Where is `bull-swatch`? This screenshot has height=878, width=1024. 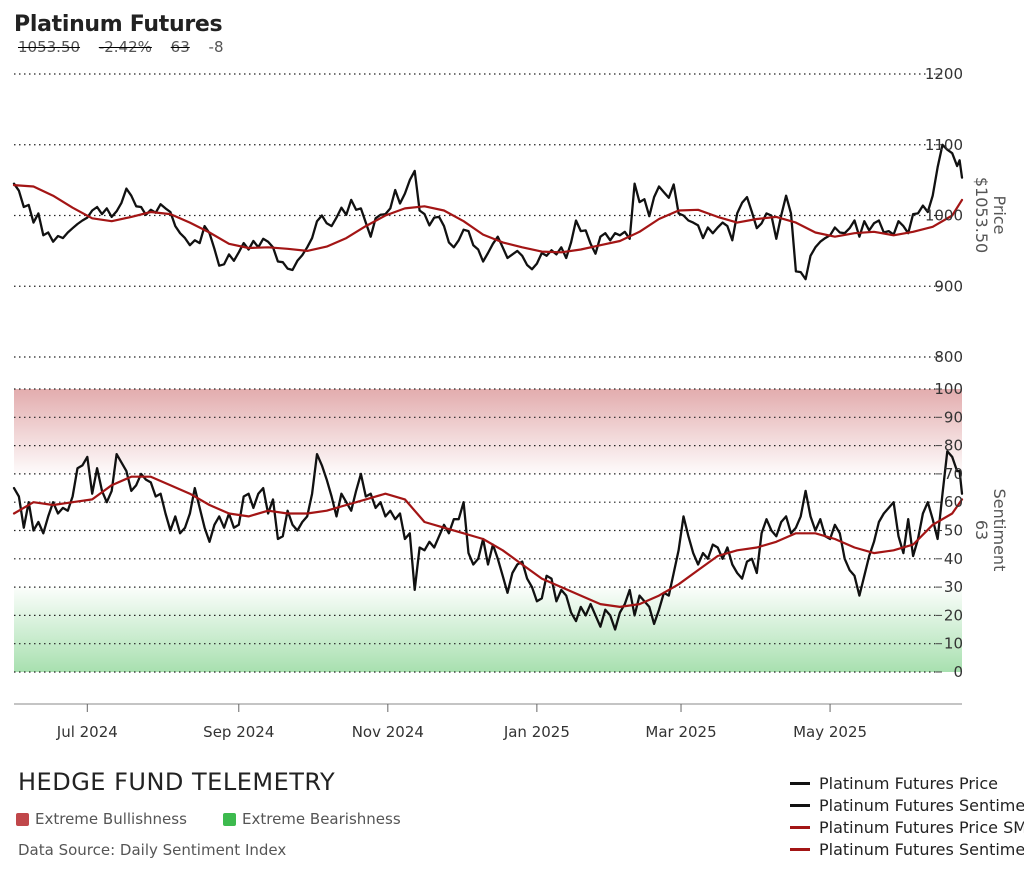 bull-swatch is located at coordinates (22, 819).